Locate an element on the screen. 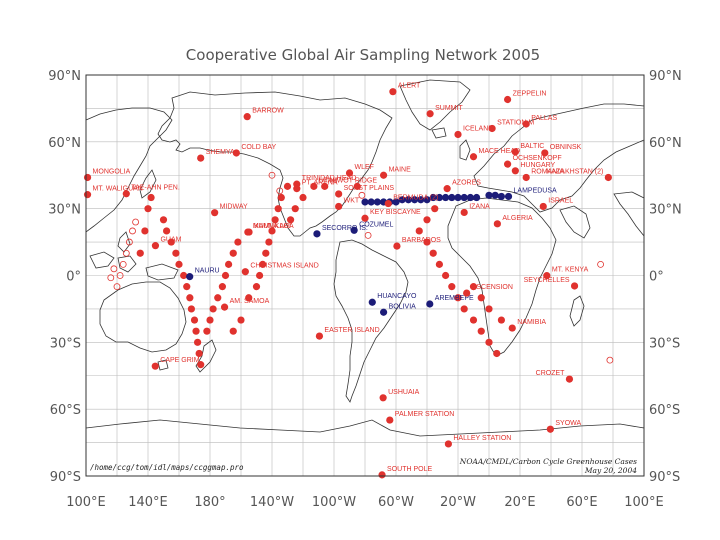 The image size is (720, 540). site-label: ISRAEL is located at coordinates (560, 200).